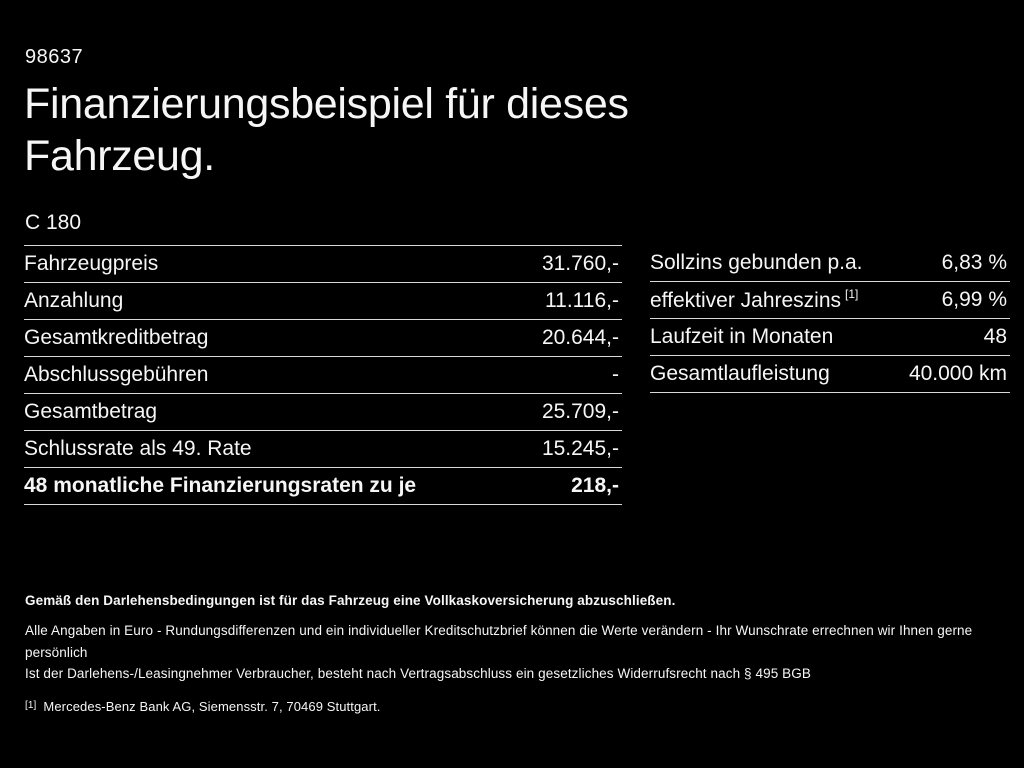  I want to click on row-value: 218,-, so click(595, 485).